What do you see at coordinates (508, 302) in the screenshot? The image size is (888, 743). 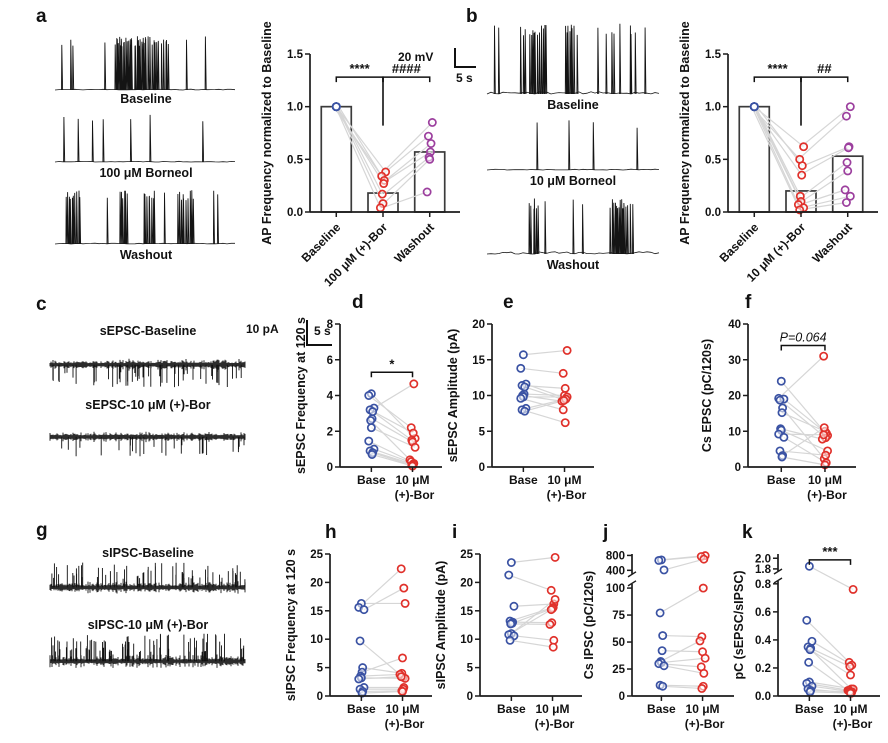 I see `panel-e-letter: e` at bounding box center [508, 302].